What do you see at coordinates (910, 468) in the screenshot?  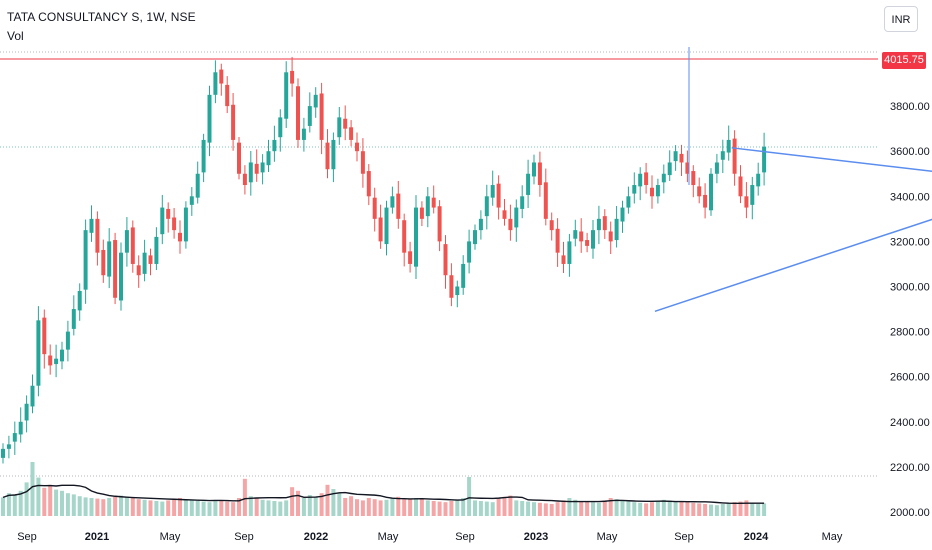 I see `price-tick-label: 2200.00` at bounding box center [910, 468].